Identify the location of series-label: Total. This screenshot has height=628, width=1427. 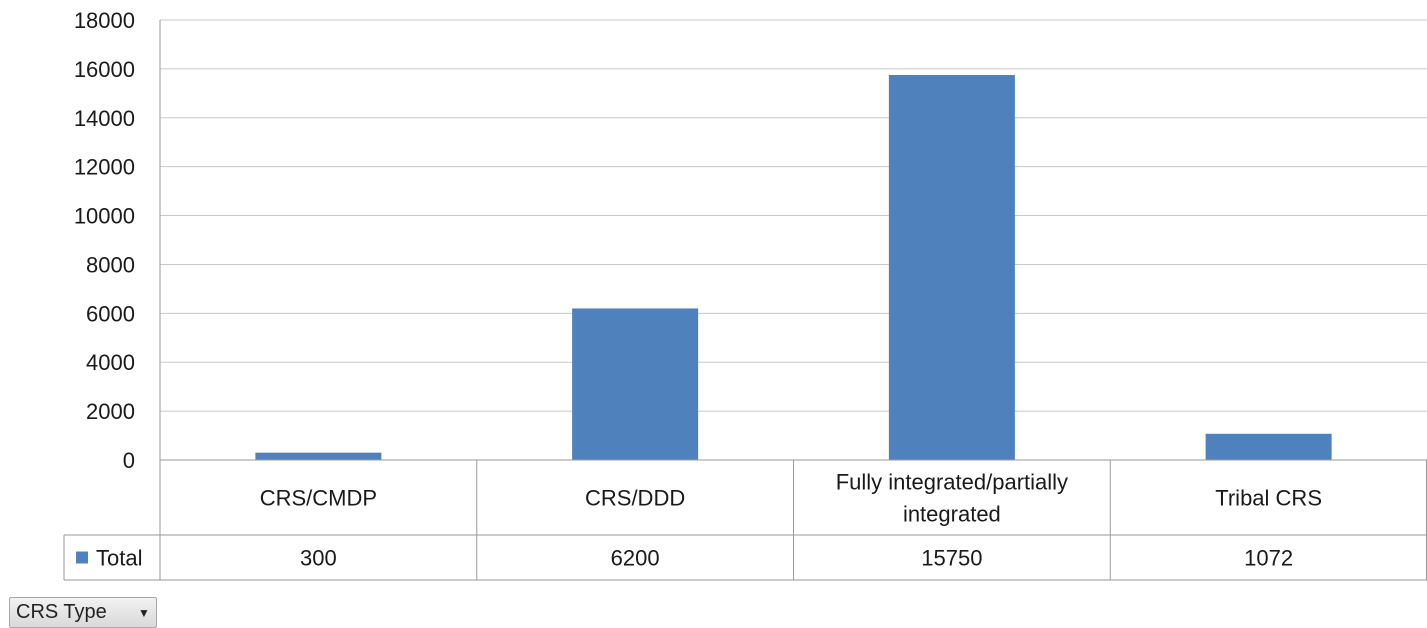
(119, 558).